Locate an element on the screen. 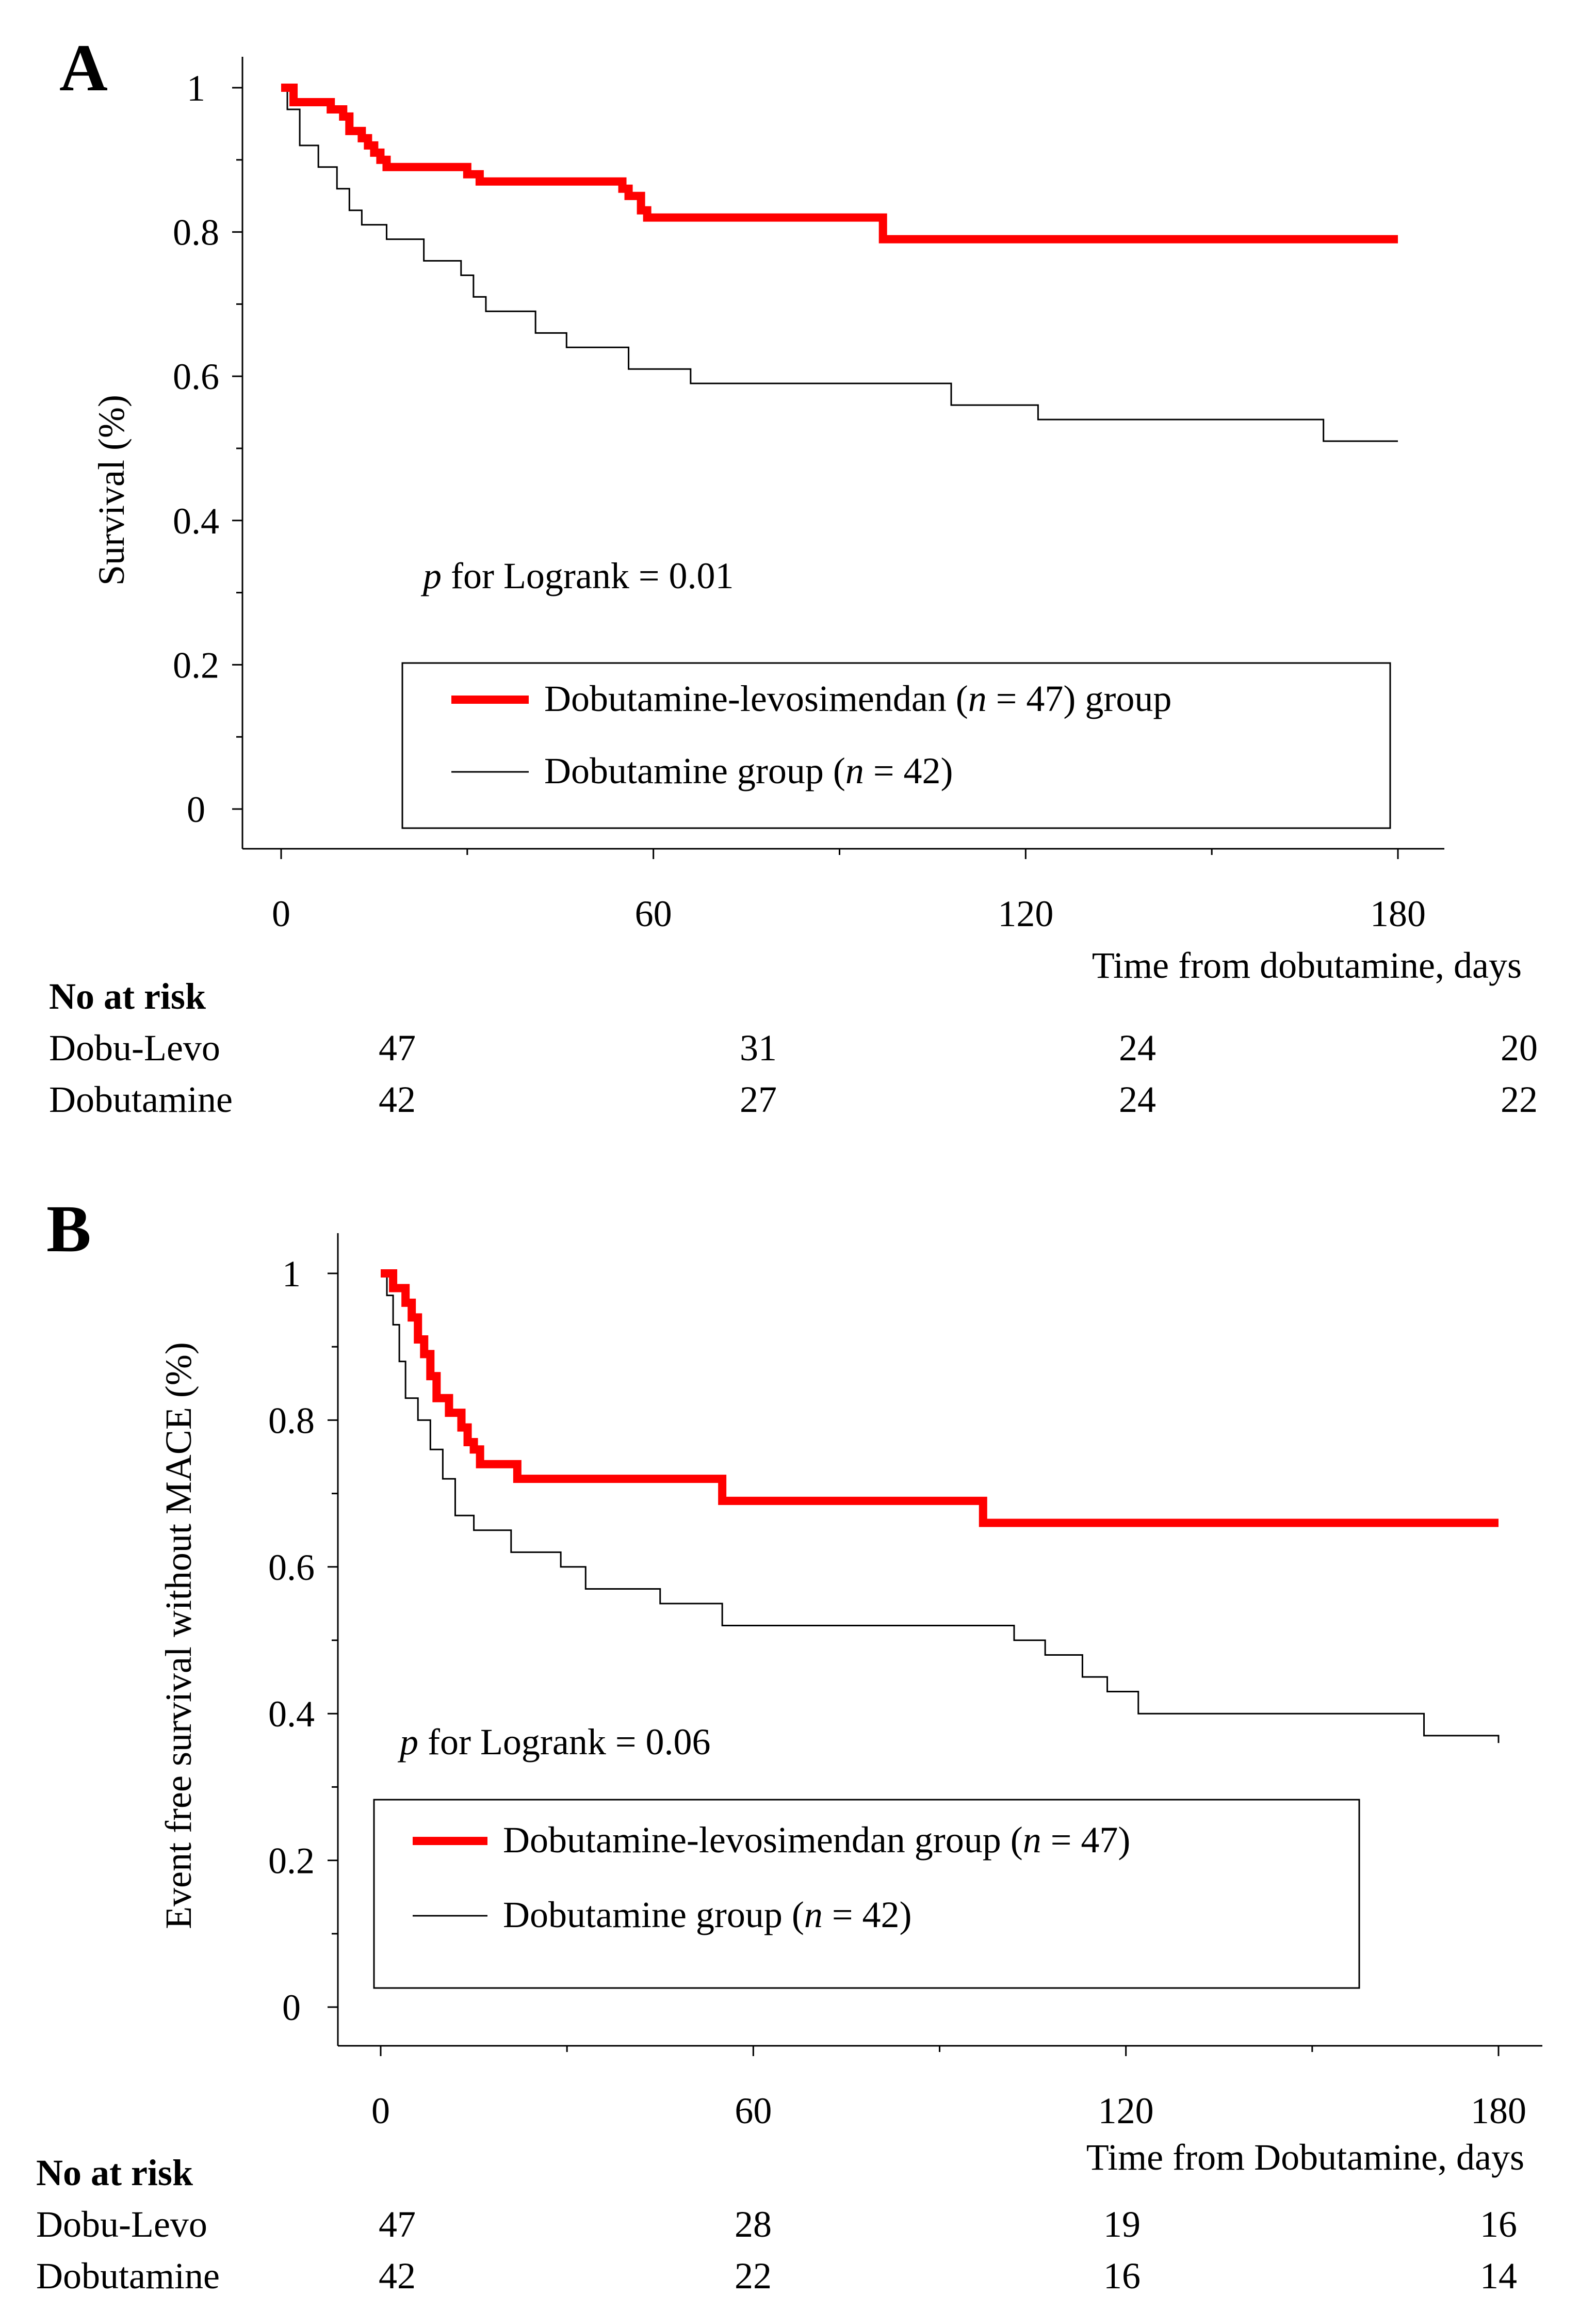  panel-letter: B is located at coordinates (69, 1229).